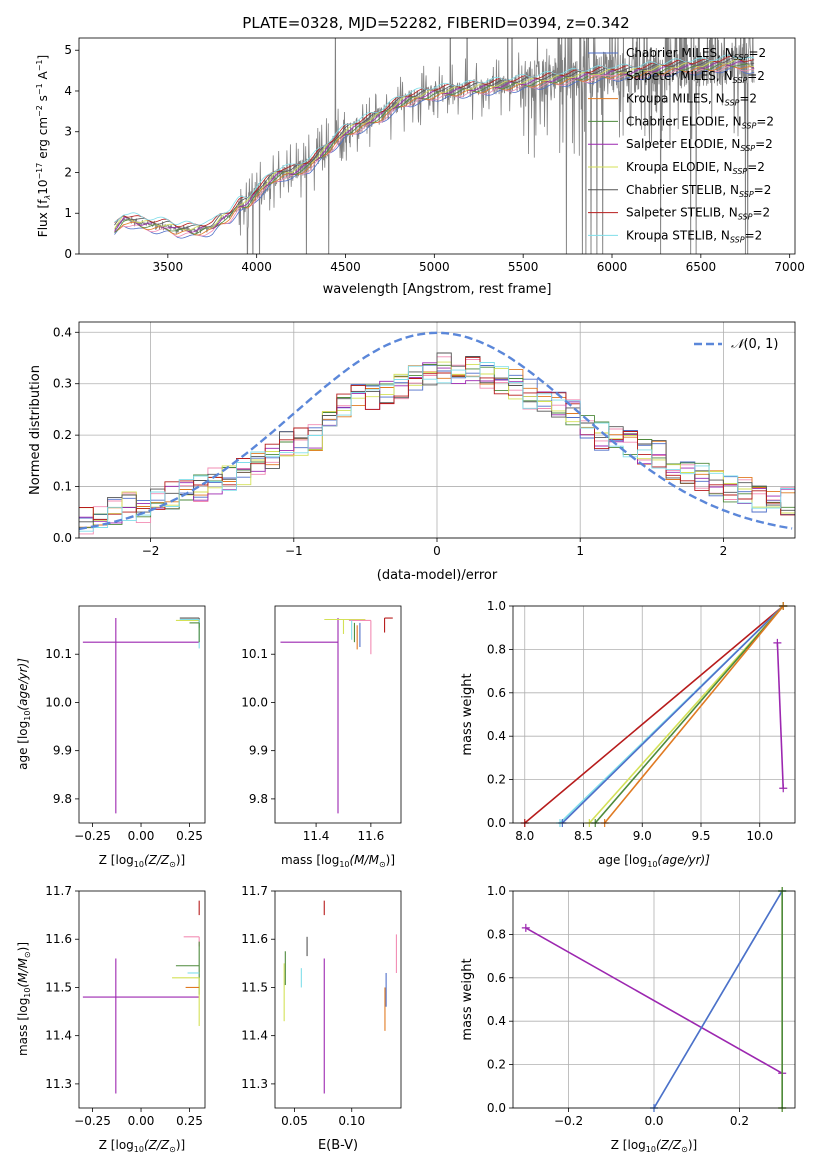 The image size is (819, 1170). Describe the element at coordinates (642, 836) in the screenshot. I see `x-tick-label: 9.0` at that location.